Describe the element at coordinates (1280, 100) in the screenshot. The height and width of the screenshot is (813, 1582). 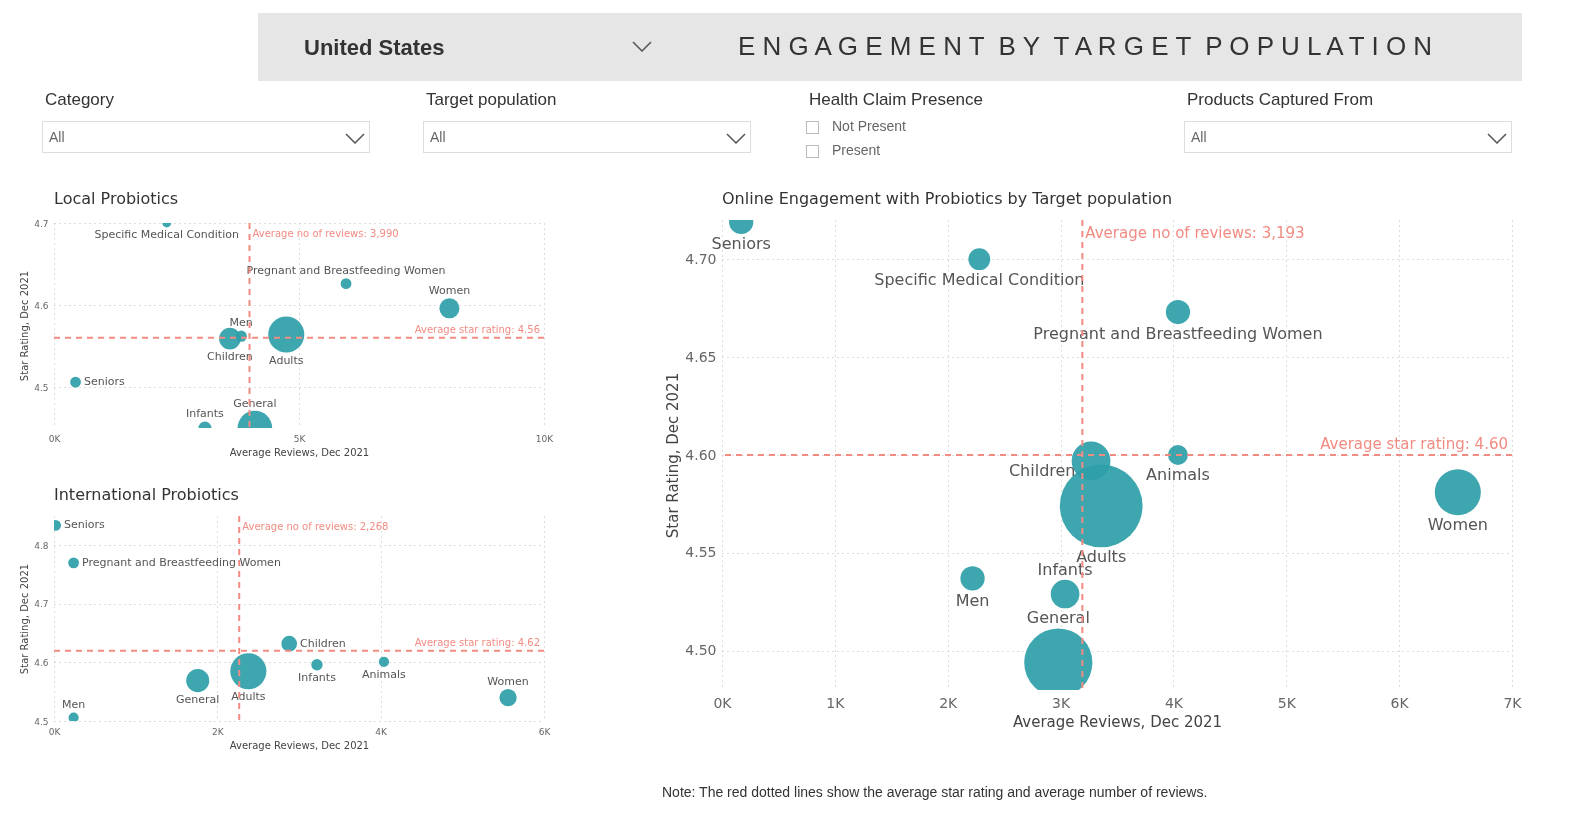
I see `text: Products Captured From` at that location.